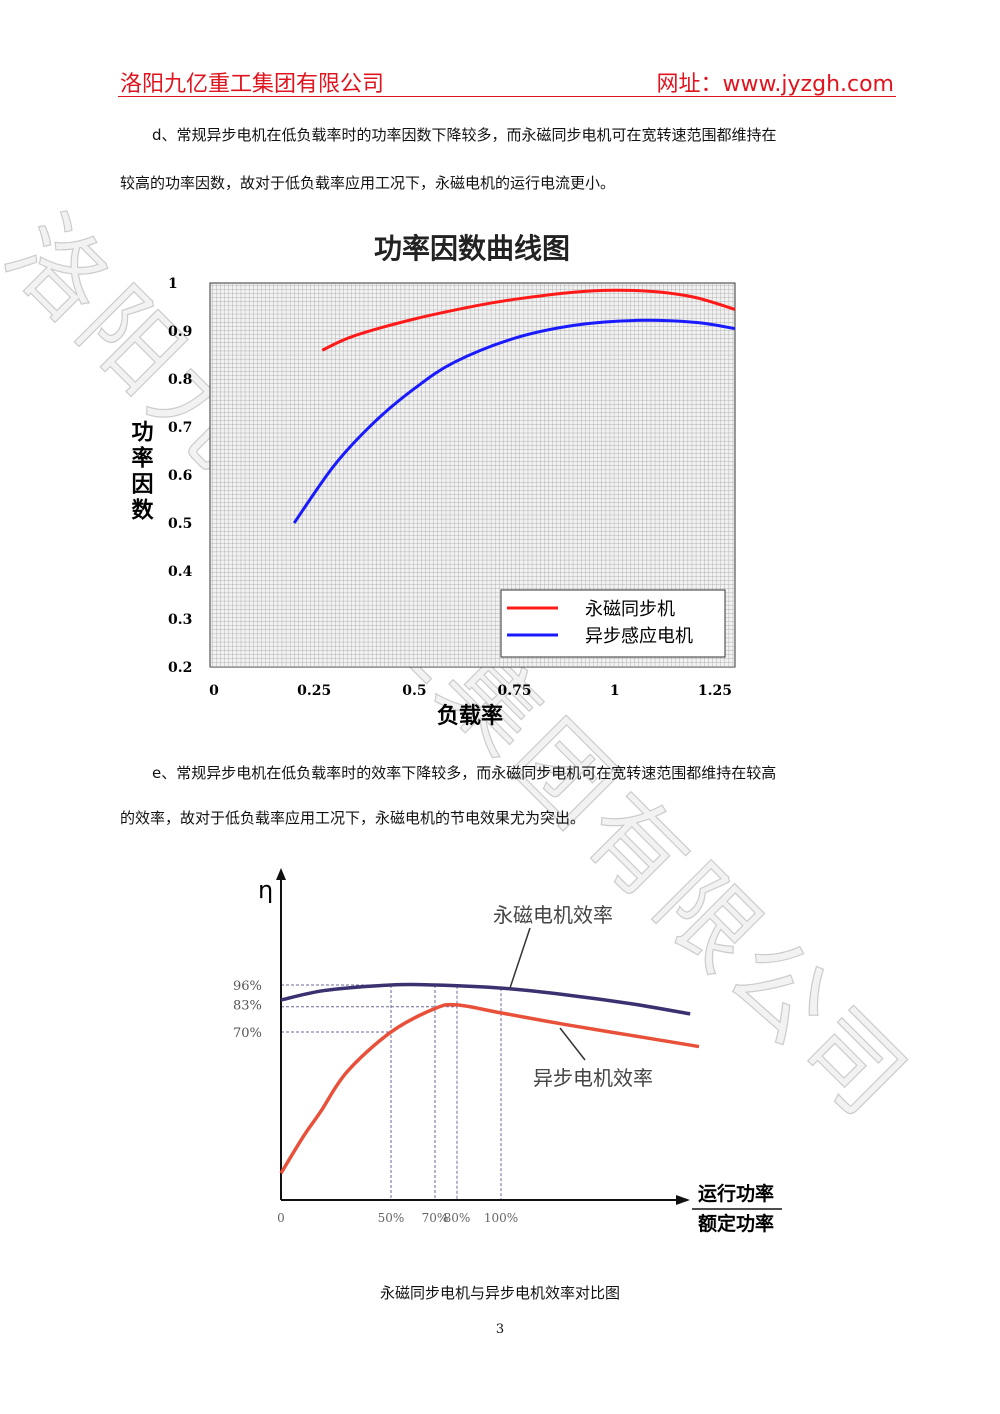 The image size is (1000, 1414). I want to click on x-tick-label: 100%, so click(501, 1218).